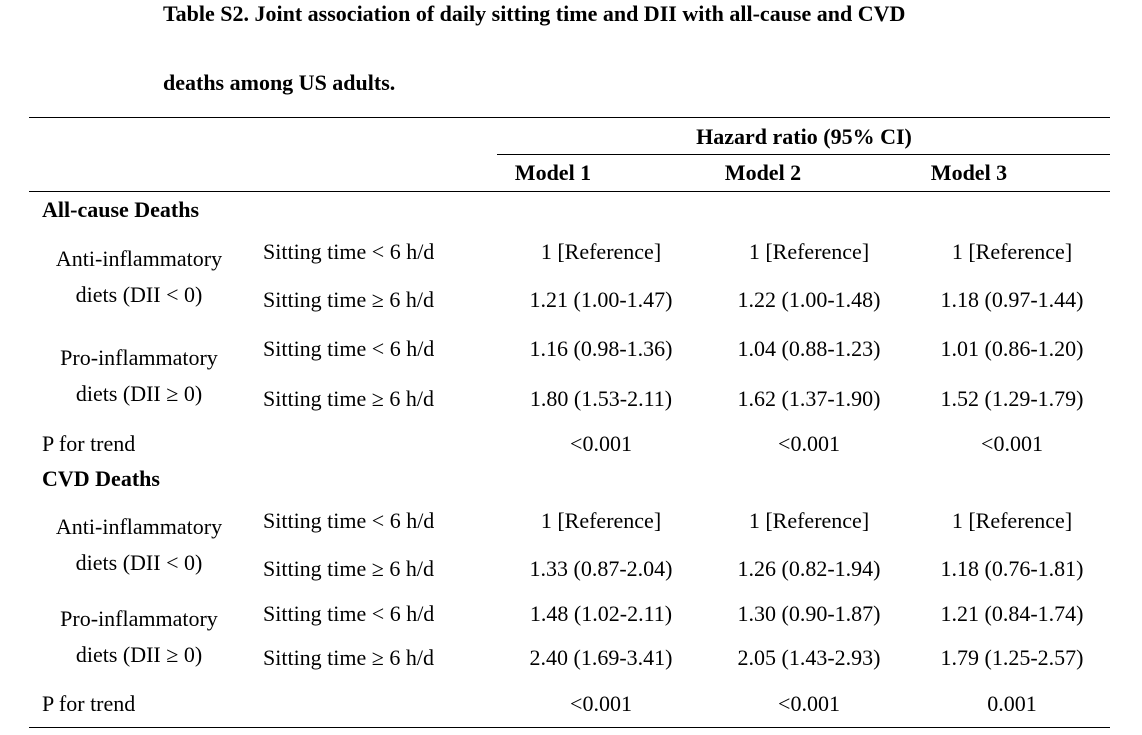 The height and width of the screenshot is (735, 1142). I want to click on hazard-ratio-cell: 1.62 (1.37-1.90), so click(809, 398).